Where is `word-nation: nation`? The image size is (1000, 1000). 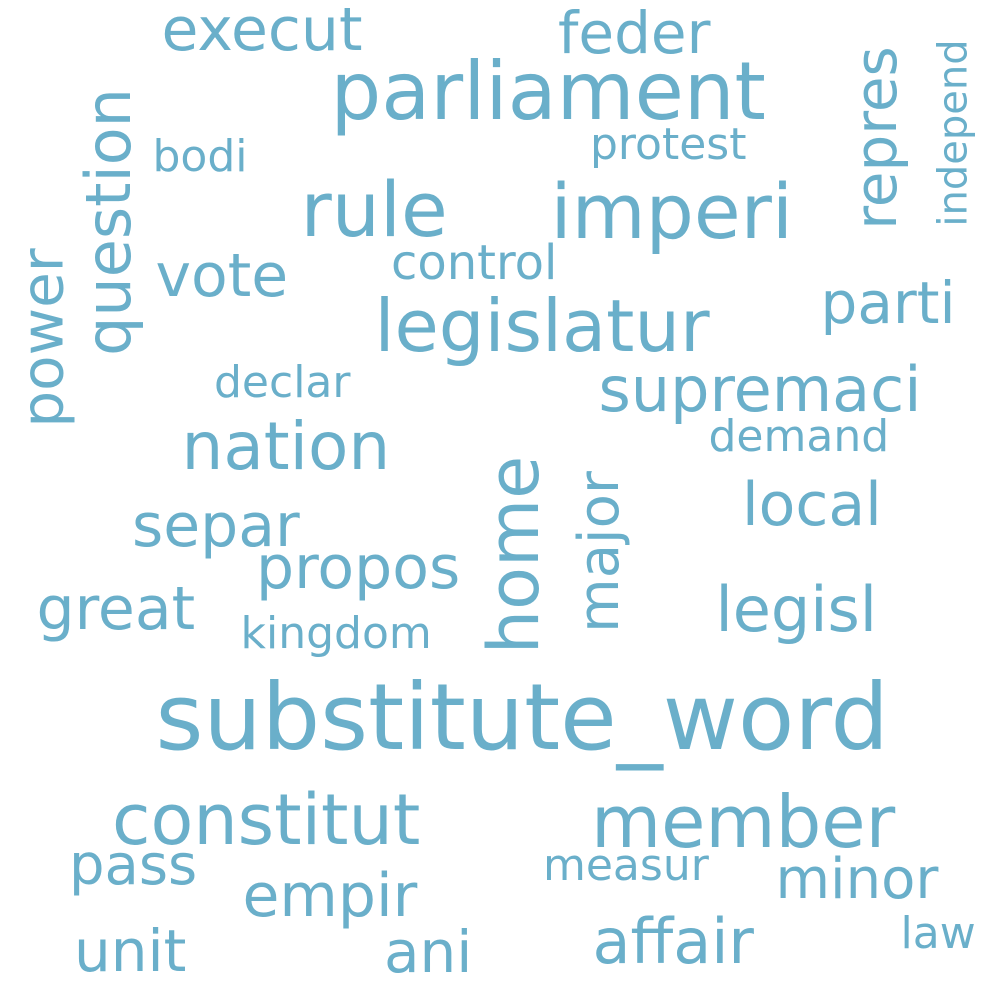
word-nation: nation is located at coordinates (286, 446).